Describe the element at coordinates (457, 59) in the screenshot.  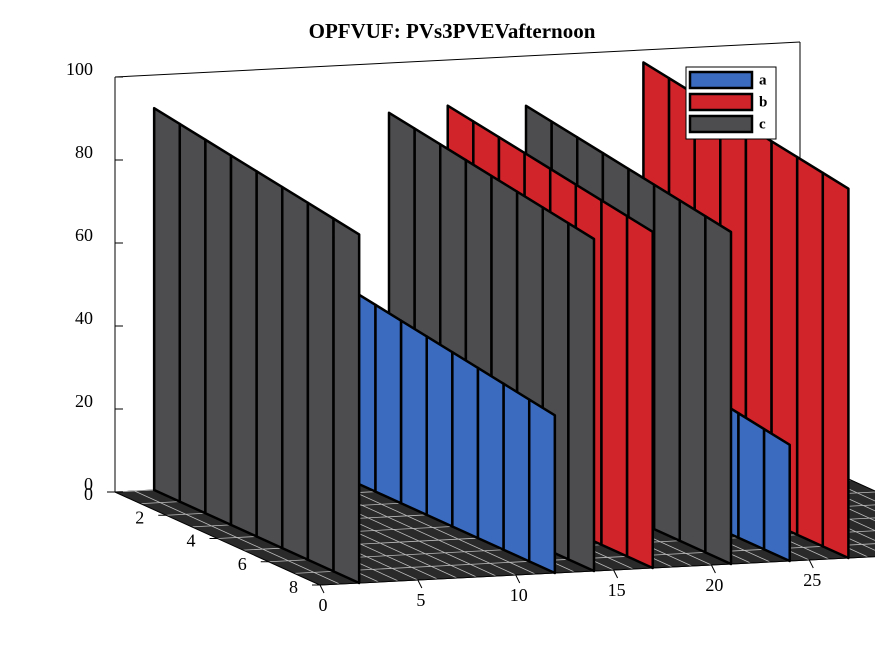
I see `box-edge` at that location.